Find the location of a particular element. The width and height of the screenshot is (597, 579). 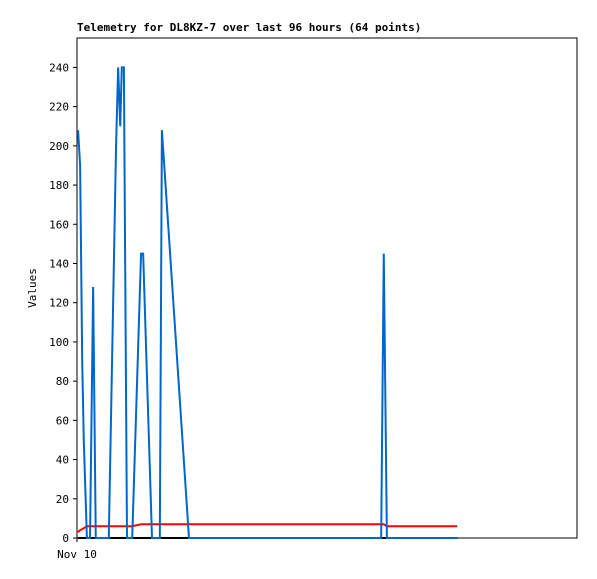

y-tick-label: 180 is located at coordinates (59, 185).